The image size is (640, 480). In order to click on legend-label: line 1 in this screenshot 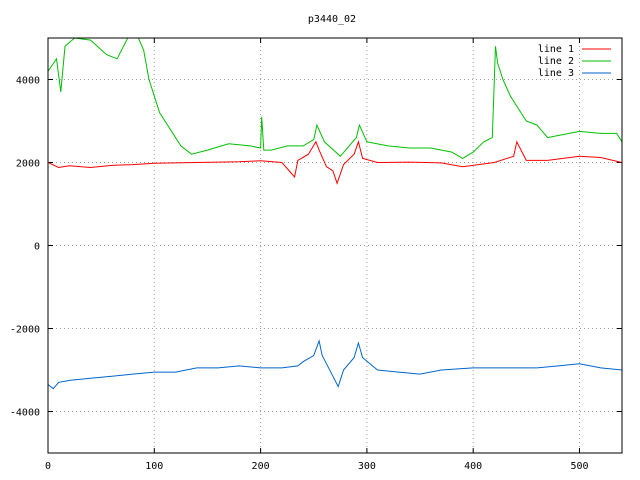, I will do `click(556, 49)`.